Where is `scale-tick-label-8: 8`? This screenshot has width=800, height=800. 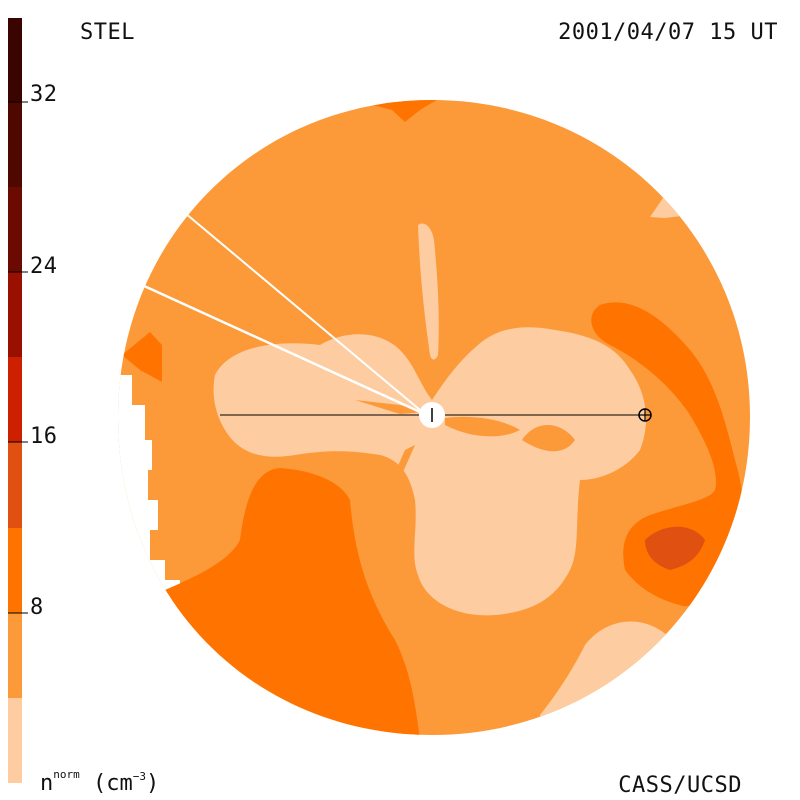
scale-tick-label-8: 8 is located at coordinates (37, 607).